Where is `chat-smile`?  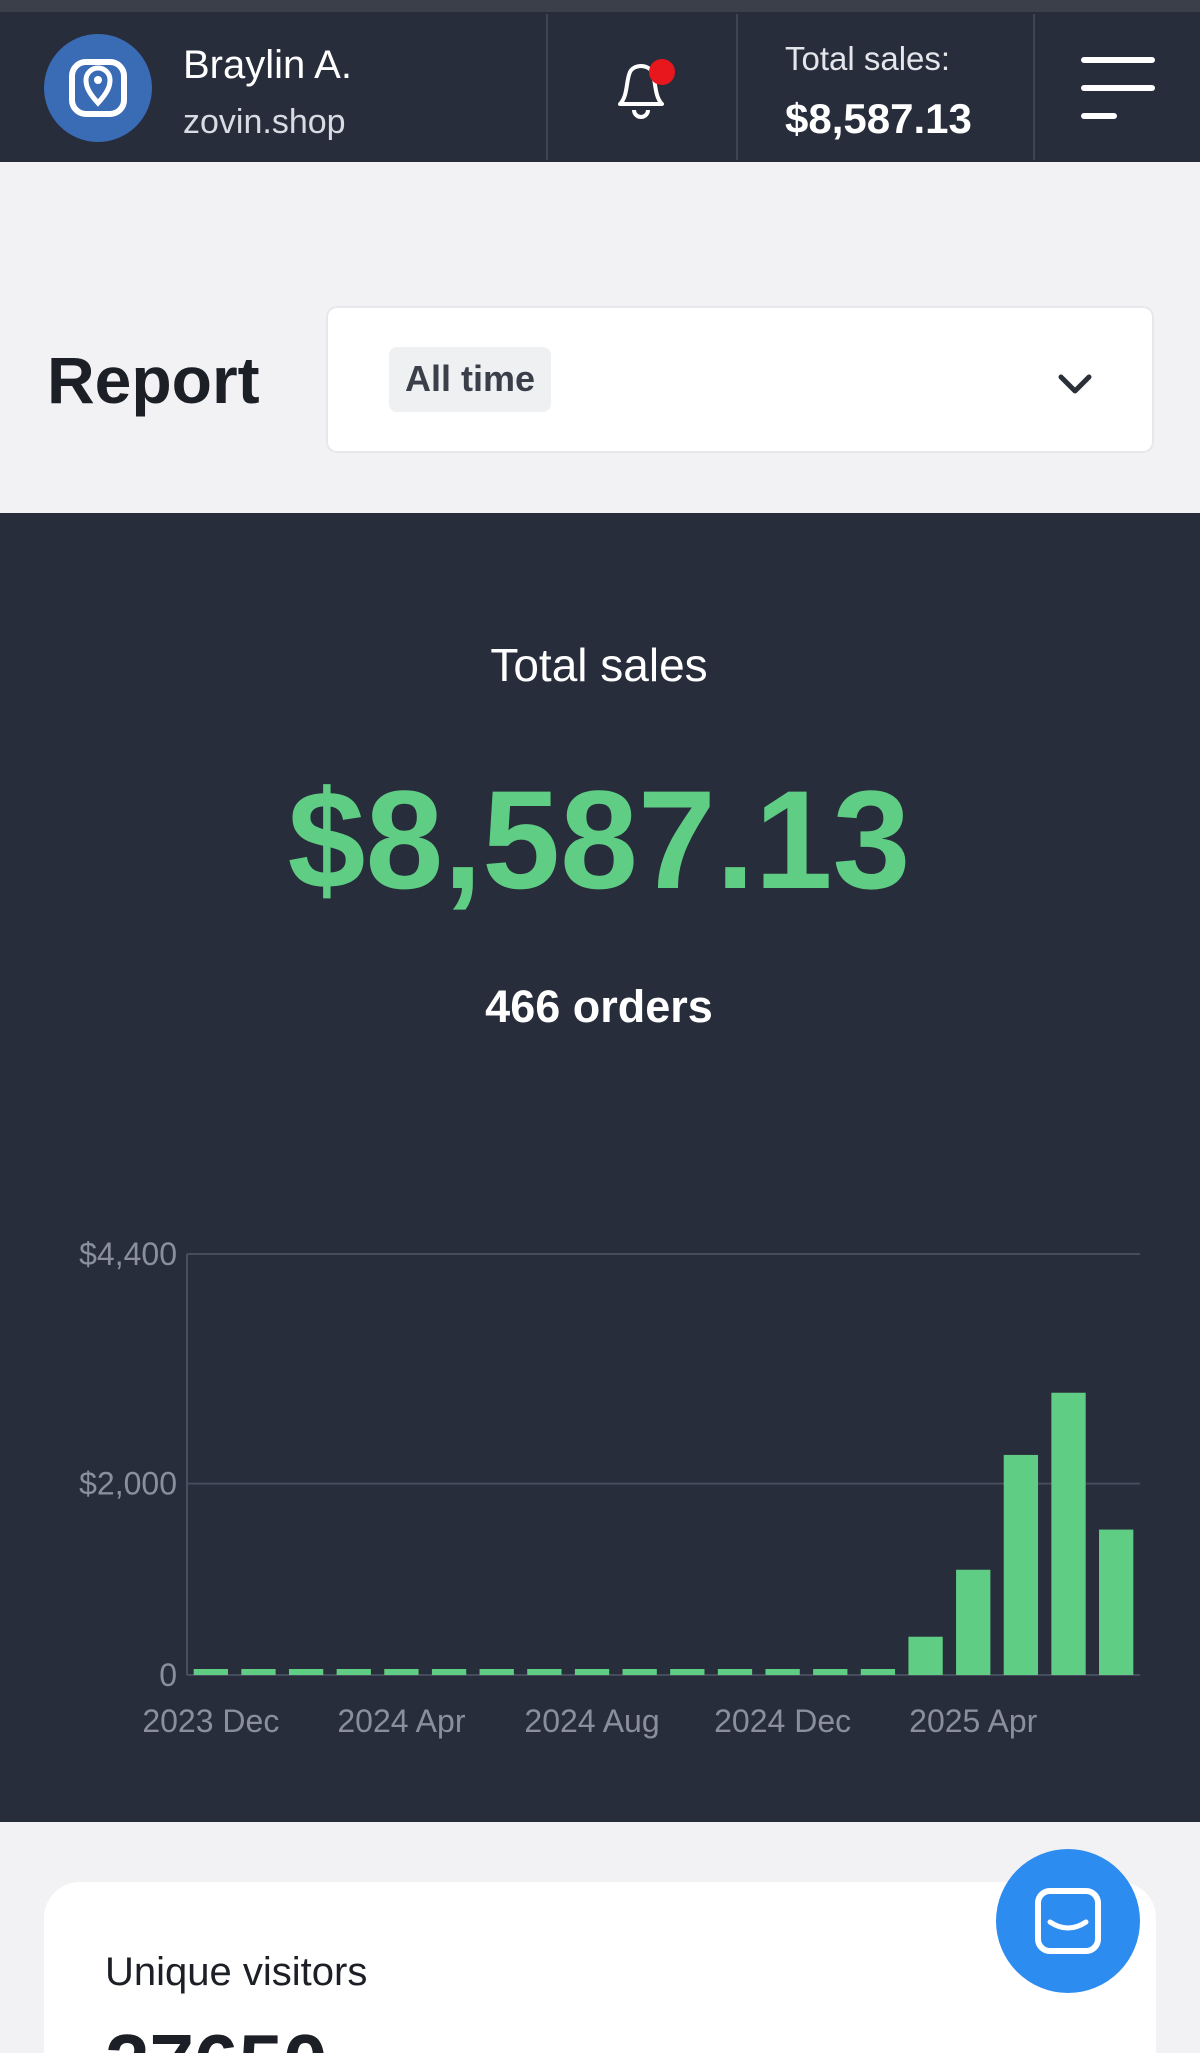
chat-smile is located at coordinates (1068, 1925).